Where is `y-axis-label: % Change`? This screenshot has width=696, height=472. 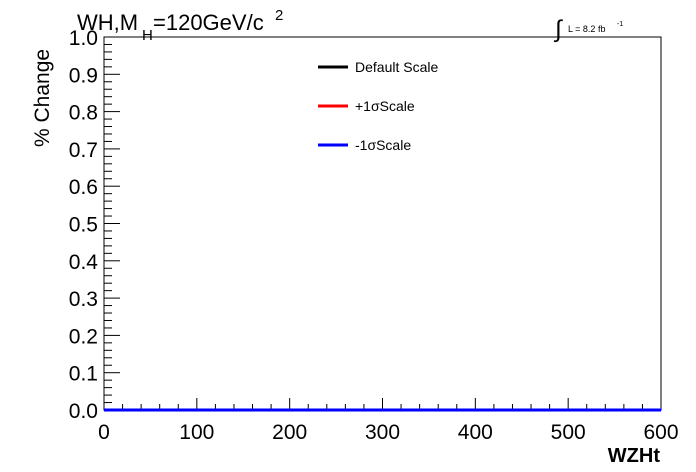 y-axis-label: % Change is located at coordinates (42, 98).